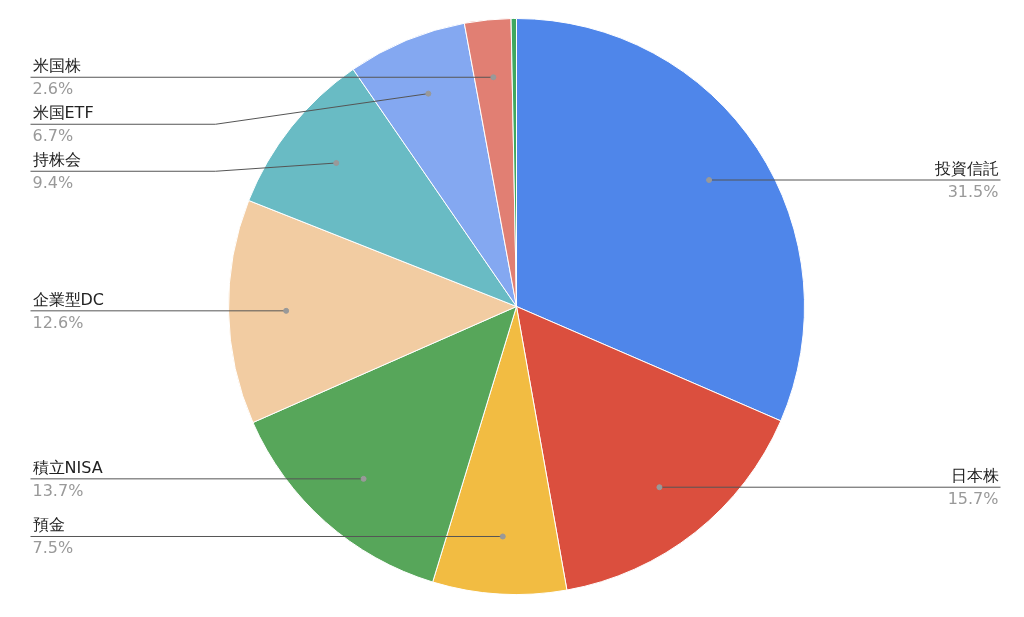  What do you see at coordinates (966, 169) in the screenshot?
I see `slice-label: 投資信託` at bounding box center [966, 169].